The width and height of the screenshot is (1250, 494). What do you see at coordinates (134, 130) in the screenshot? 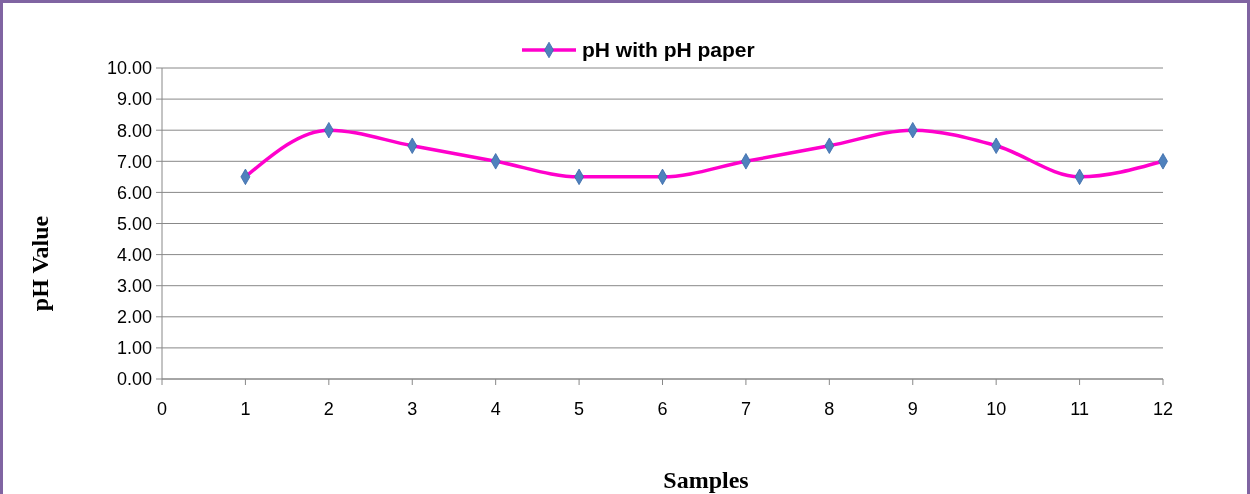
I see `y-tick-label: 8.00` at bounding box center [134, 130].